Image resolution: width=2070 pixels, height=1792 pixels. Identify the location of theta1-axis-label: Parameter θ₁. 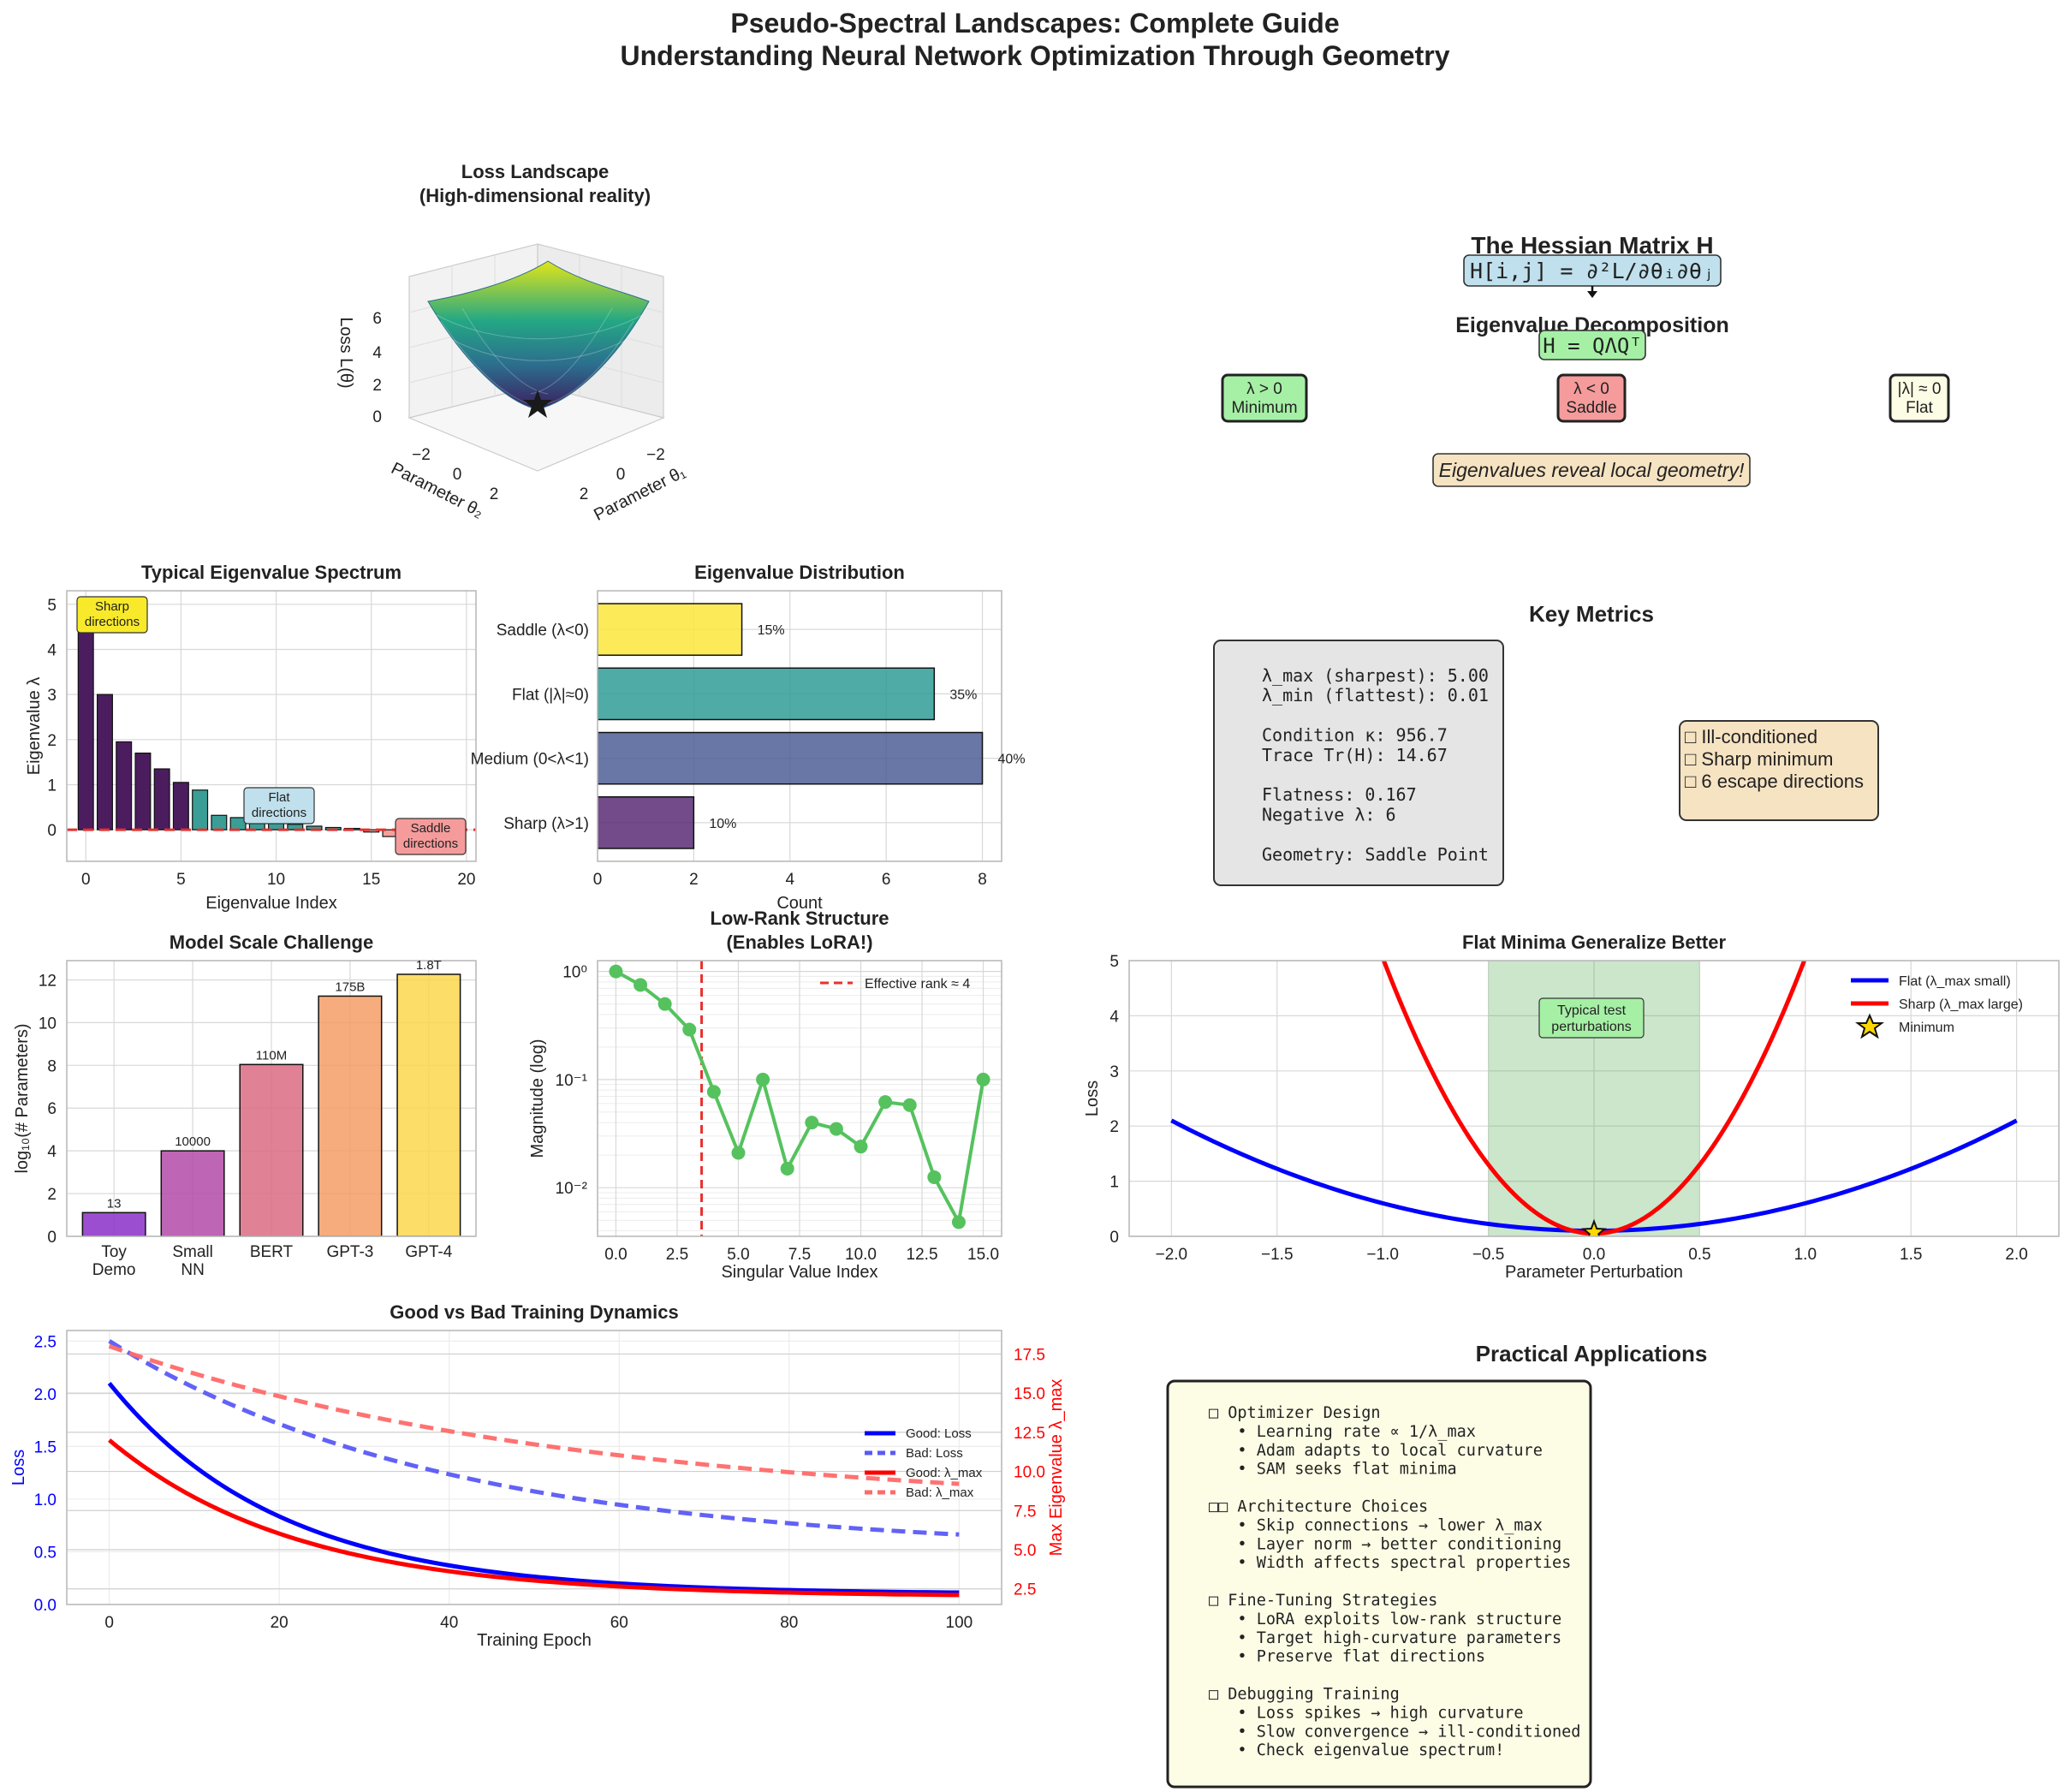
(639, 493).